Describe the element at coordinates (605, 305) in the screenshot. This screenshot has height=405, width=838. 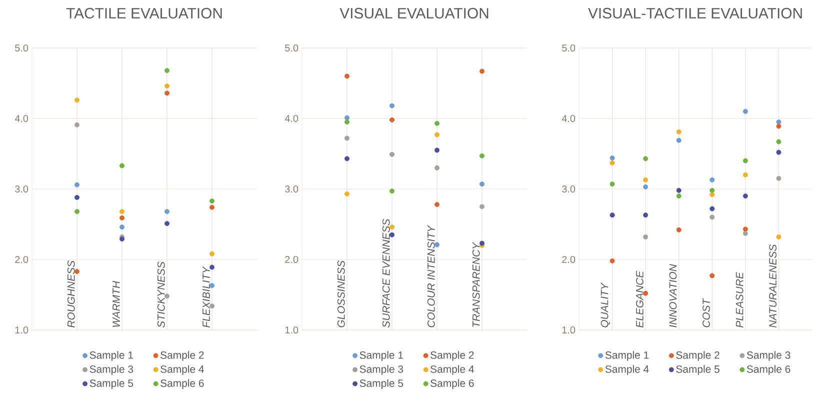
I see `x-tick-label: QUALITY` at that location.